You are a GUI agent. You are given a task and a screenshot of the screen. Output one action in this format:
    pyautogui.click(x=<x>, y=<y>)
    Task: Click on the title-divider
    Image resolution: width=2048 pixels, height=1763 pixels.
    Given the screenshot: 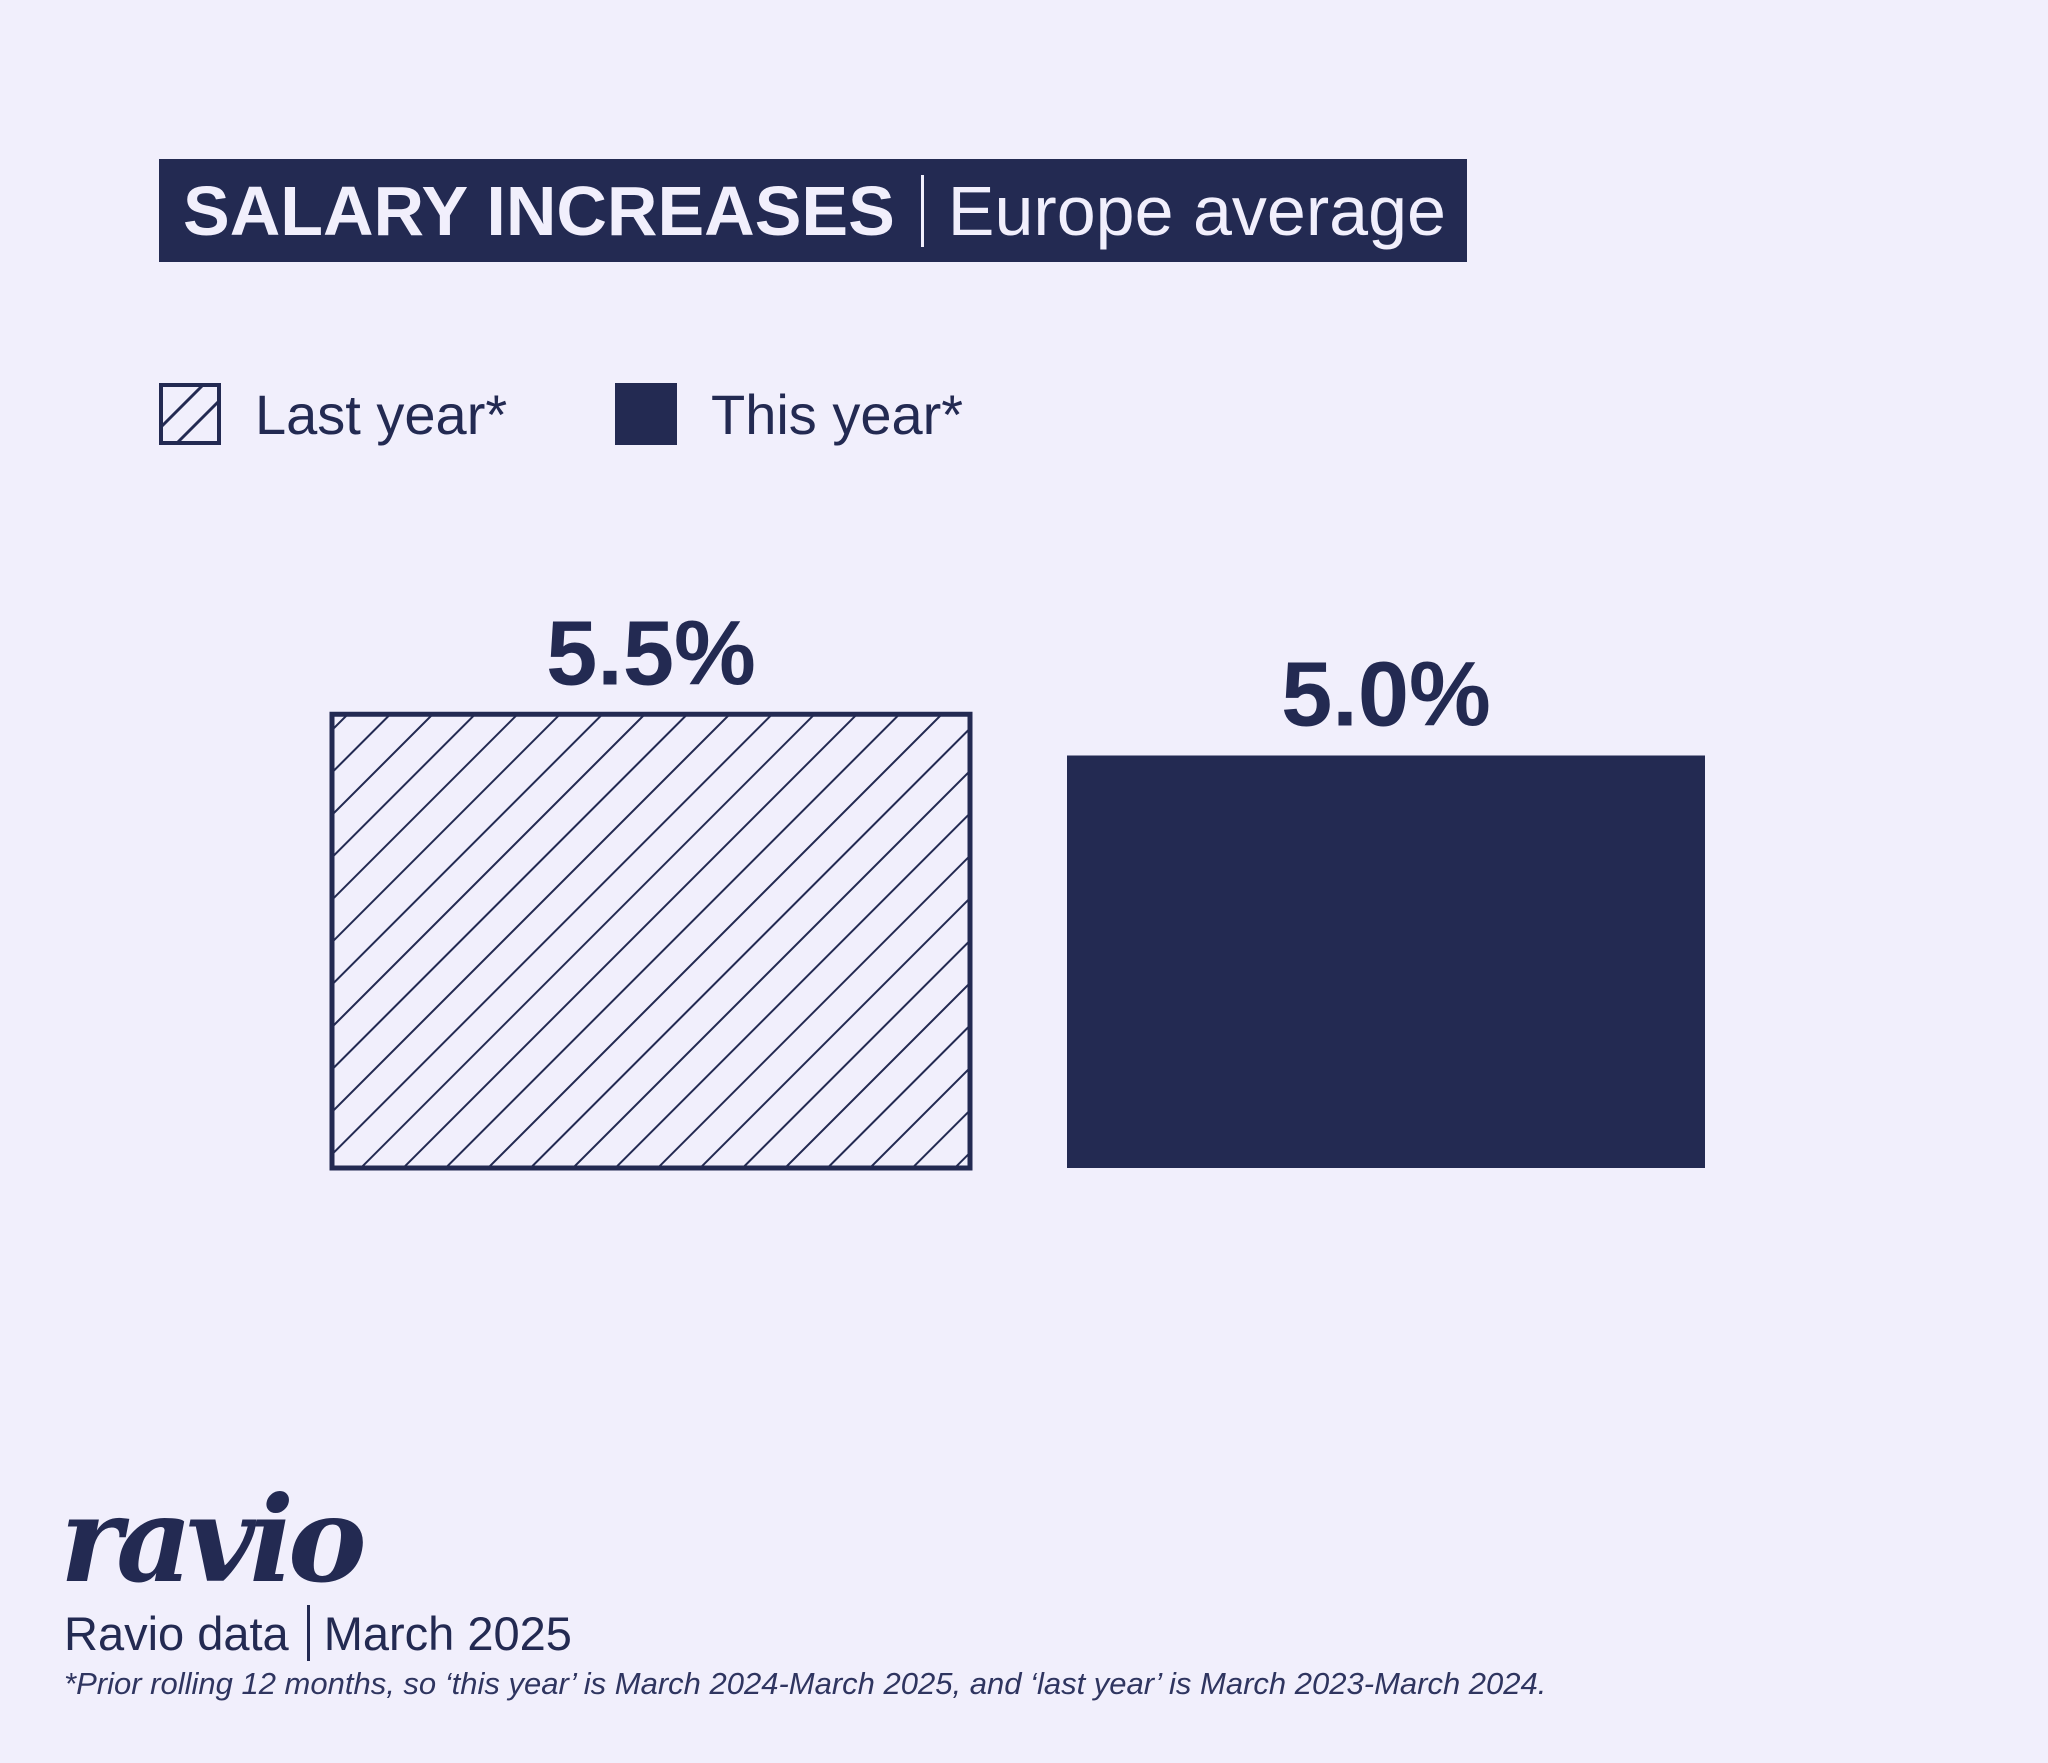 What is the action you would take?
    pyautogui.click(x=922, y=210)
    